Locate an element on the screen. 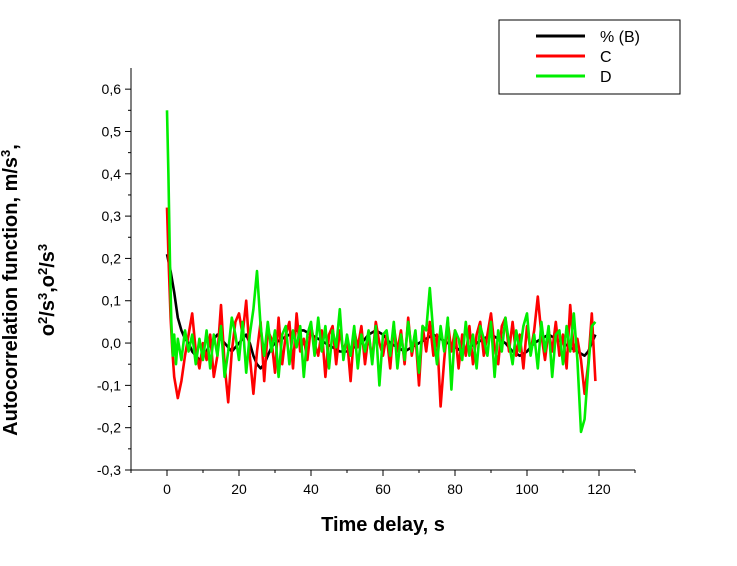 This screenshot has width=737, height=566. x-tick-label: 100 is located at coordinates (527, 489).